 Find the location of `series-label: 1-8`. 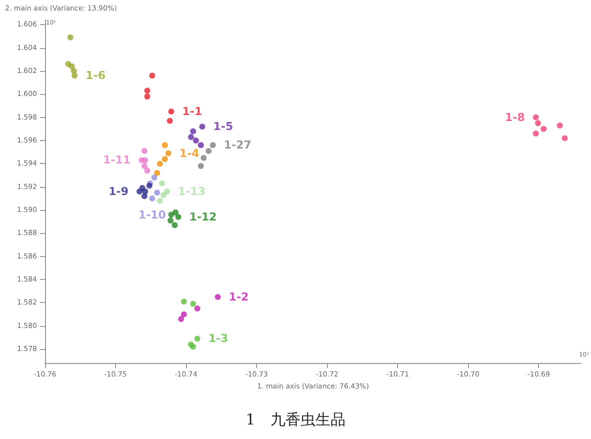

series-label: 1-8 is located at coordinates (514, 117).